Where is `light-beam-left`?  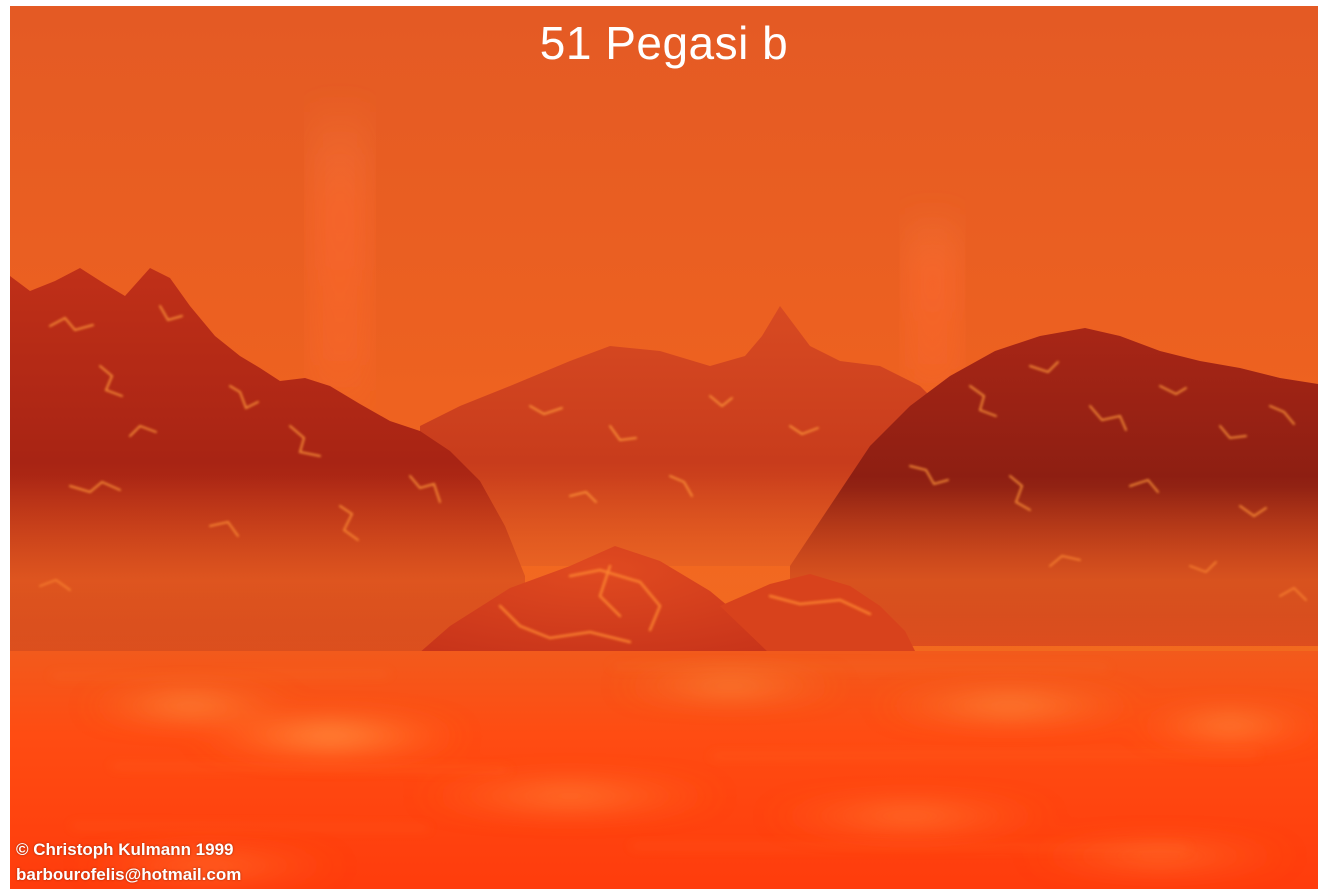
light-beam-left is located at coordinates (340, 261).